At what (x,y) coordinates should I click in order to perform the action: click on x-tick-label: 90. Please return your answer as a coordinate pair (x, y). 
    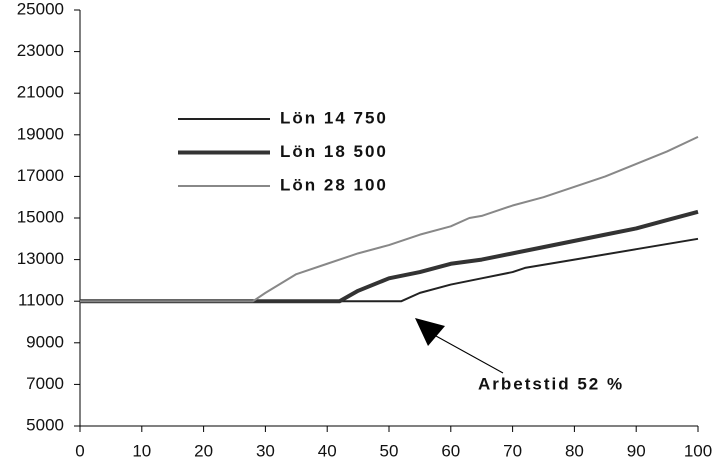
    Looking at the image, I should click on (636, 450).